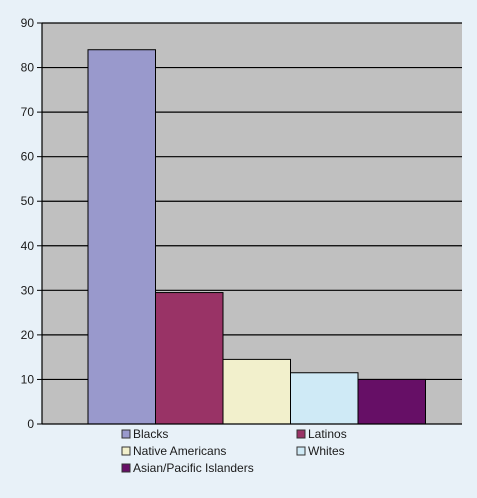 The height and width of the screenshot is (498, 477). Describe the element at coordinates (126, 468) in the screenshot. I see `legend-swatch-asian-pacific-islanders` at that location.